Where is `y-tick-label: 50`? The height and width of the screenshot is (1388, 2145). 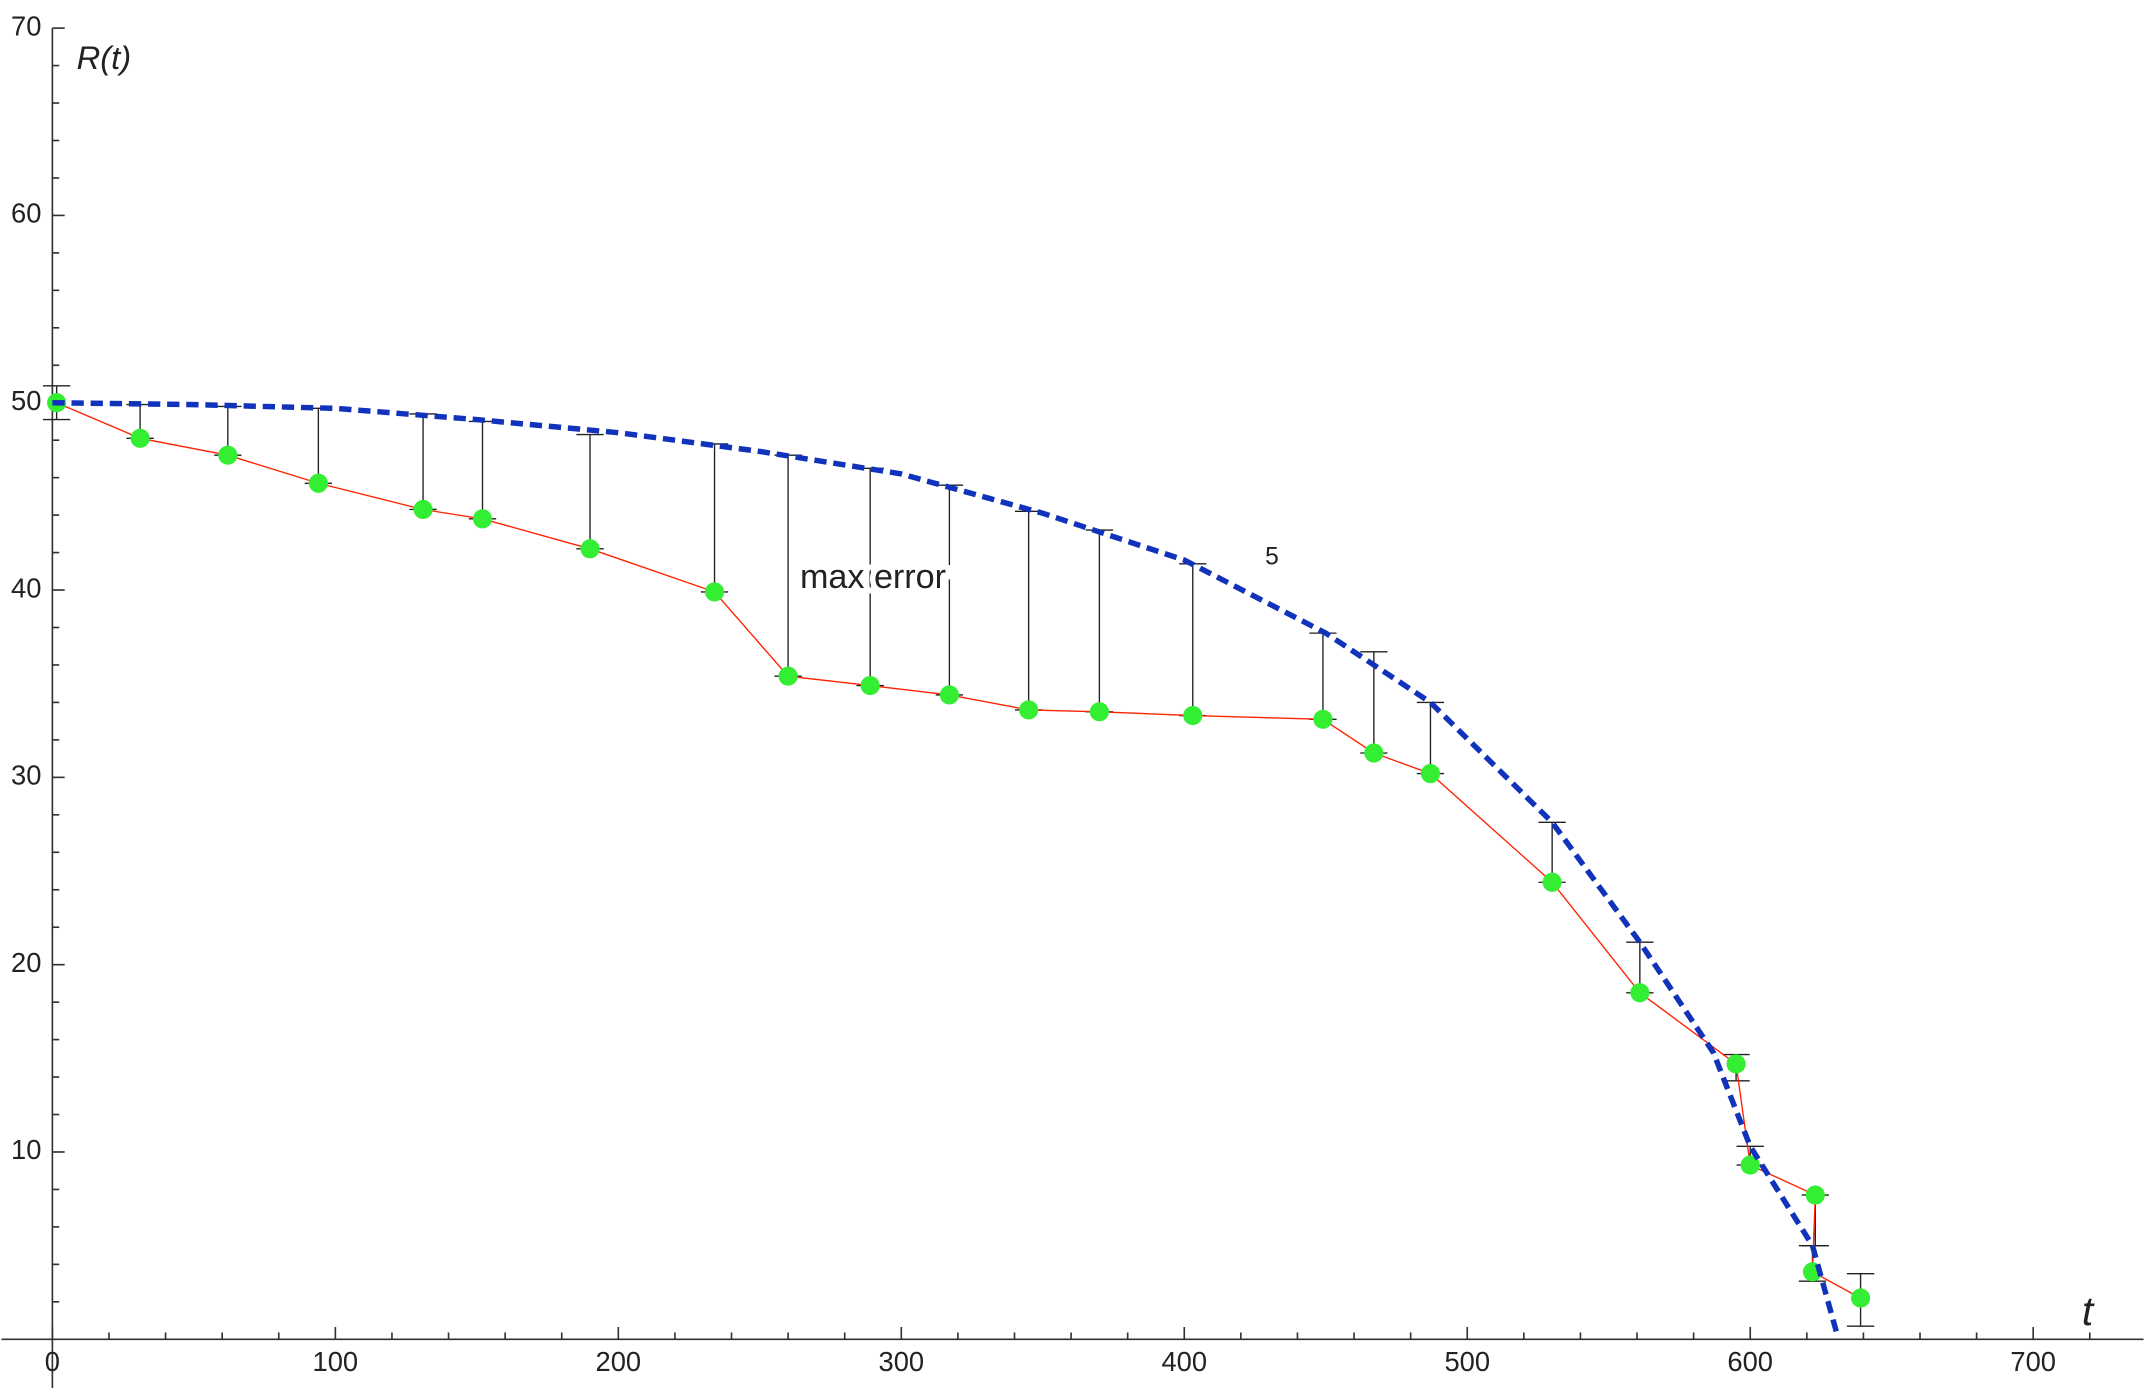 y-tick-label: 50 is located at coordinates (26, 400).